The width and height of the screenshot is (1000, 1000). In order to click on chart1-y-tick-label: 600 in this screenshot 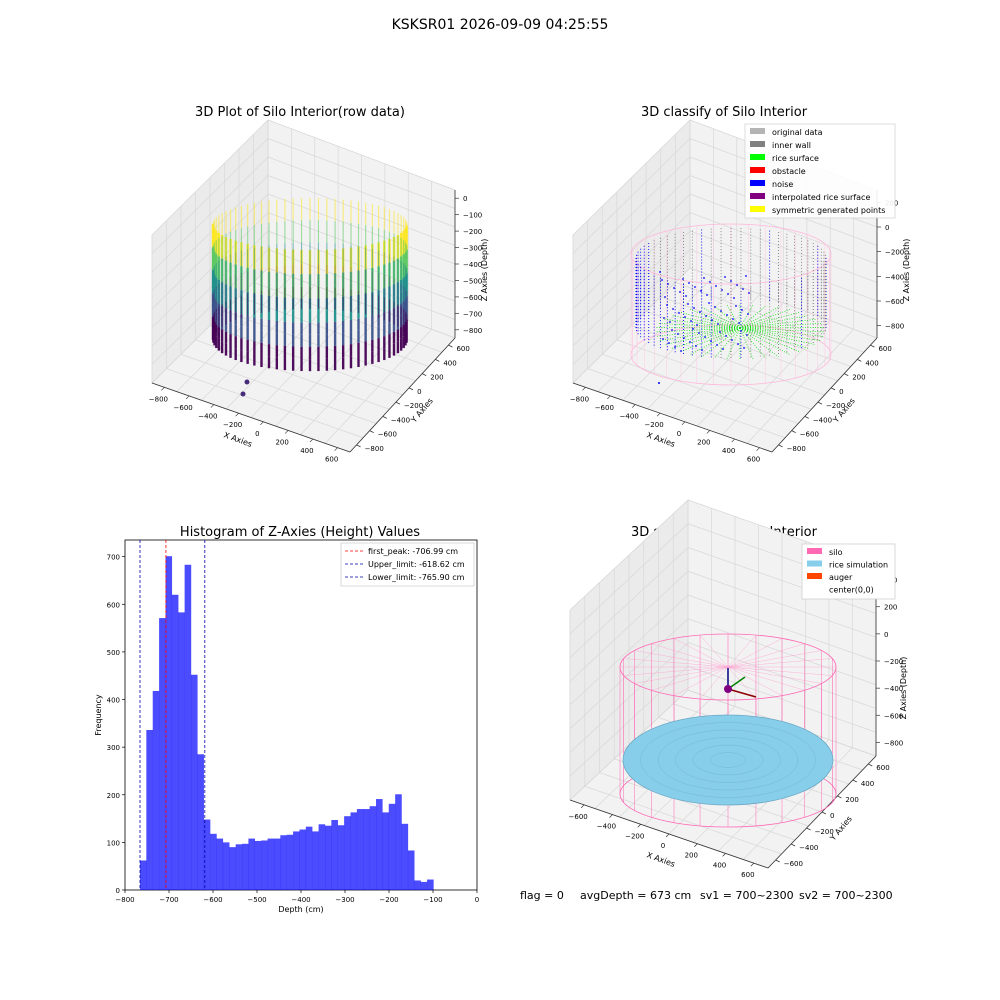, I will do `click(462, 349)`.